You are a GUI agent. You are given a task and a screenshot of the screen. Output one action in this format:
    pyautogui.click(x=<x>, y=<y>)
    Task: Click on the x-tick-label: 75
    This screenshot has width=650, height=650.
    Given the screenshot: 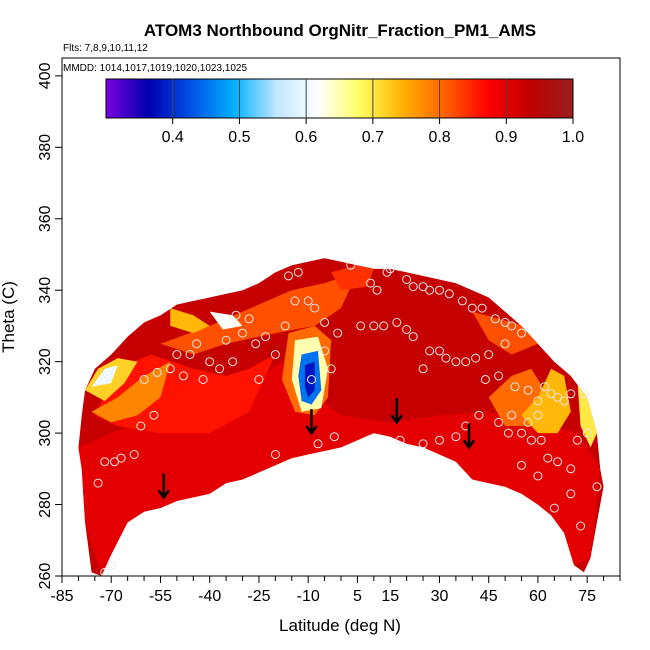 What is the action you would take?
    pyautogui.click(x=587, y=596)
    